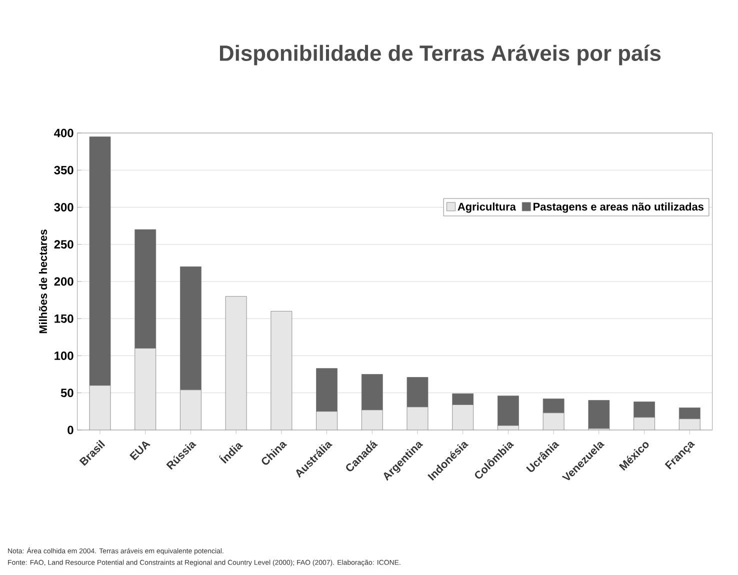 Image resolution: width=738 pixels, height=575 pixels. I want to click on y-axis-title: Milhões de hectares, so click(43, 282).